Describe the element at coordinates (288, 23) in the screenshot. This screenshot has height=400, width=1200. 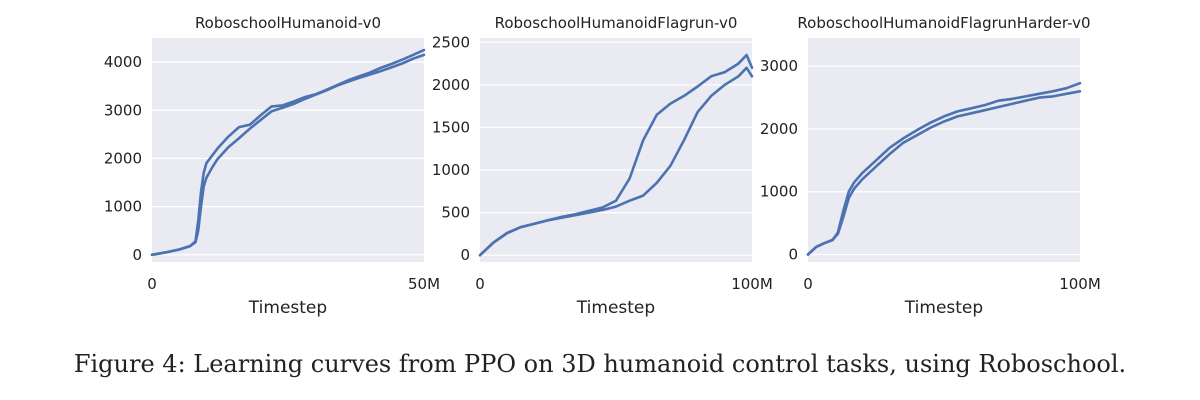
I see `subplot-title: RoboschoolHumanoid-v0` at that location.